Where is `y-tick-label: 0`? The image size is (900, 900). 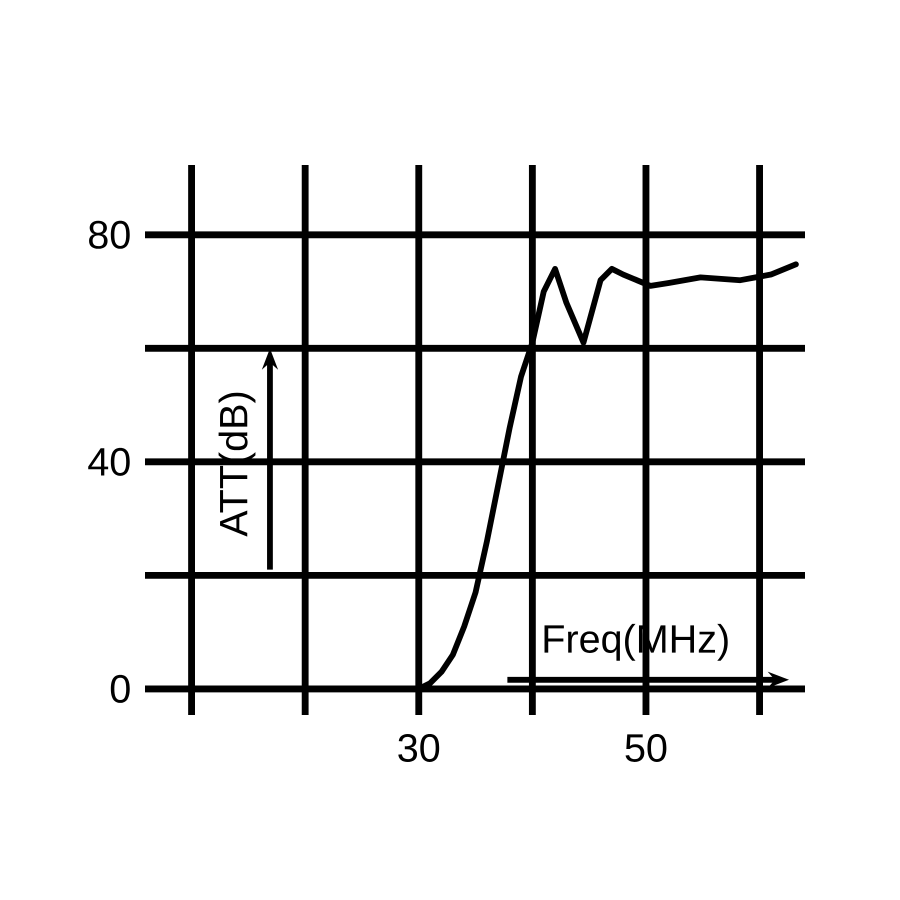
y-tick-label: 0 is located at coordinates (120, 688).